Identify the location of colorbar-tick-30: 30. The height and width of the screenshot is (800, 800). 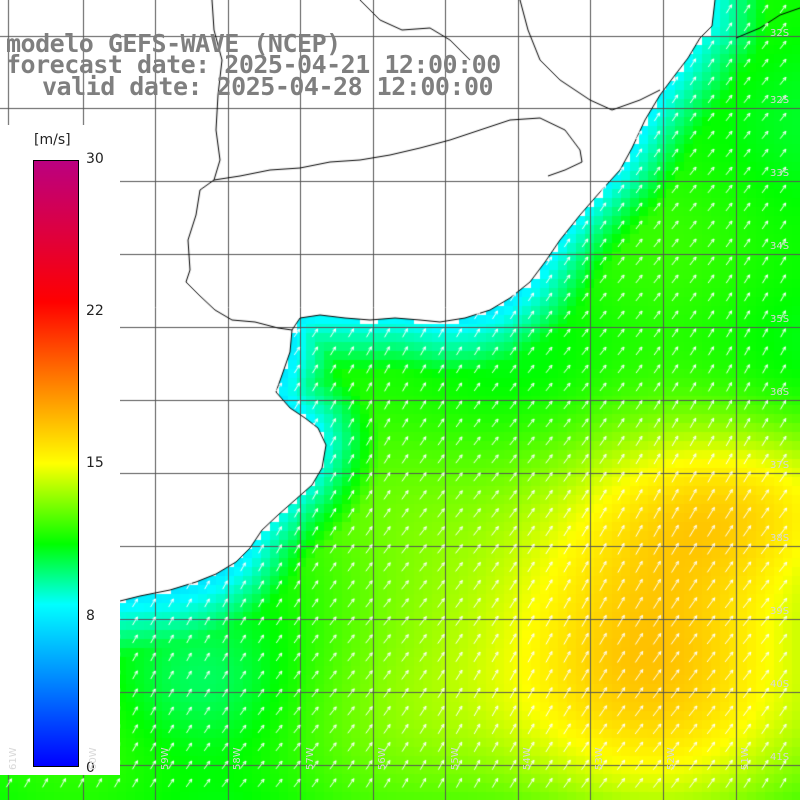
(95, 159).